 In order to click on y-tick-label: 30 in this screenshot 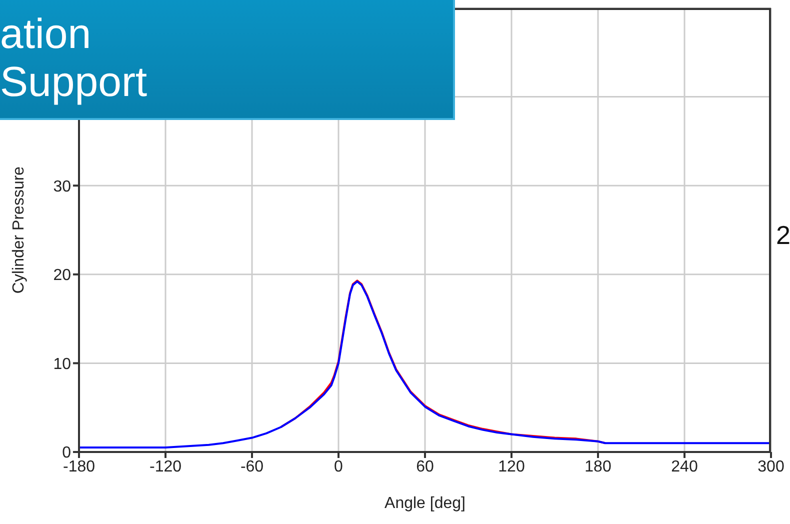, I will do `click(62, 187)`.